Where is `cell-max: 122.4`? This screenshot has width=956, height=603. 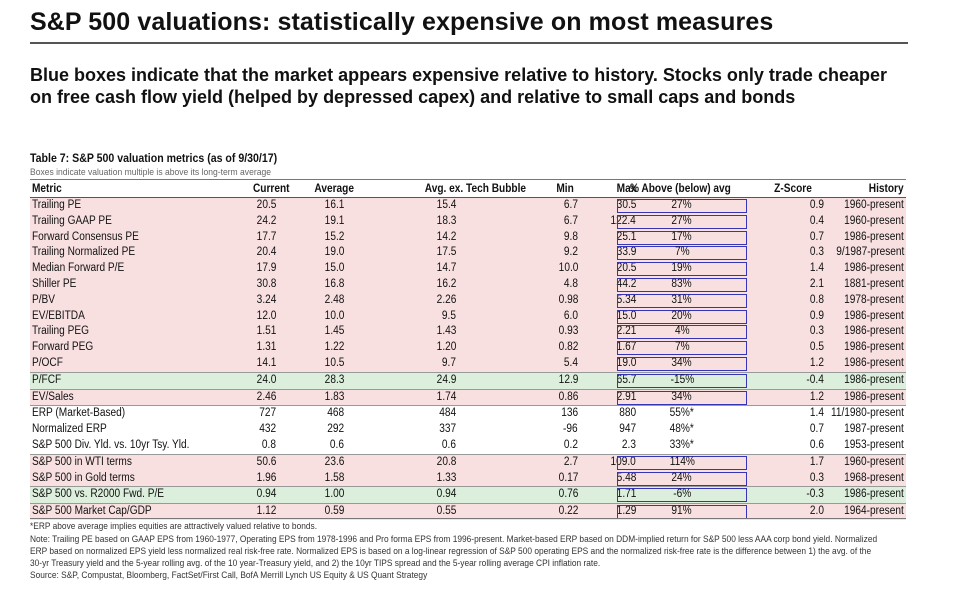
cell-max: 122.4 is located at coordinates (623, 220).